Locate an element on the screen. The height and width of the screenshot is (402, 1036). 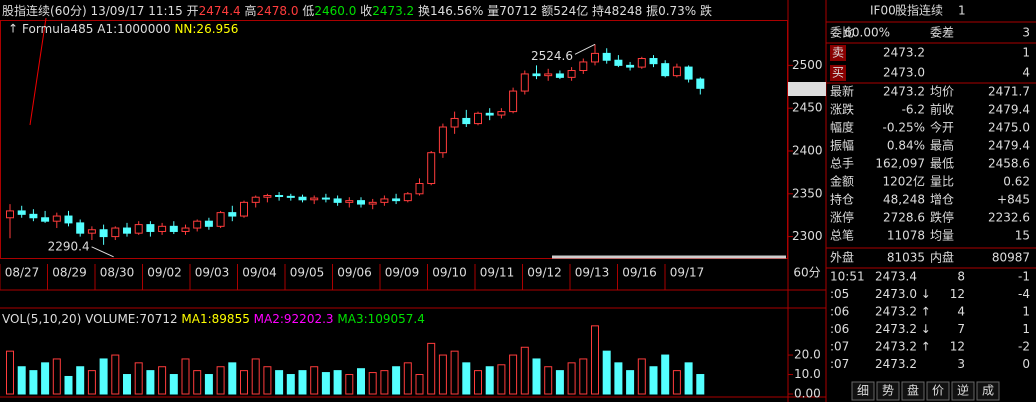
tick-price: 2473.4 is located at coordinates (896, 277).